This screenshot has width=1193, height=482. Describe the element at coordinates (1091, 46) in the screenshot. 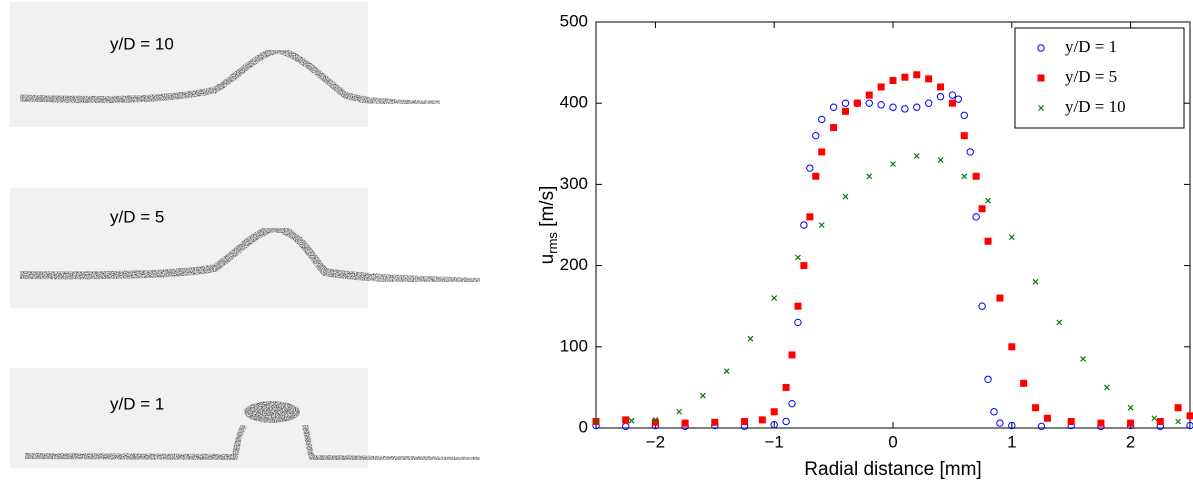

I see `legend-label: y/D = 1` at that location.